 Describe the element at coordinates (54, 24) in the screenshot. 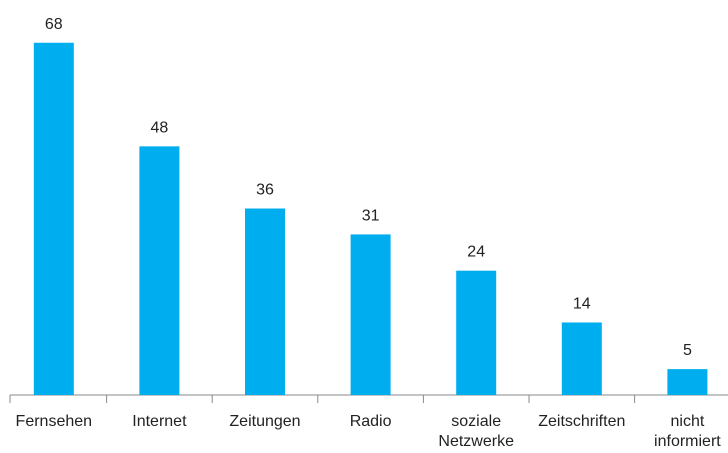

I see `data-label: 68` at that location.